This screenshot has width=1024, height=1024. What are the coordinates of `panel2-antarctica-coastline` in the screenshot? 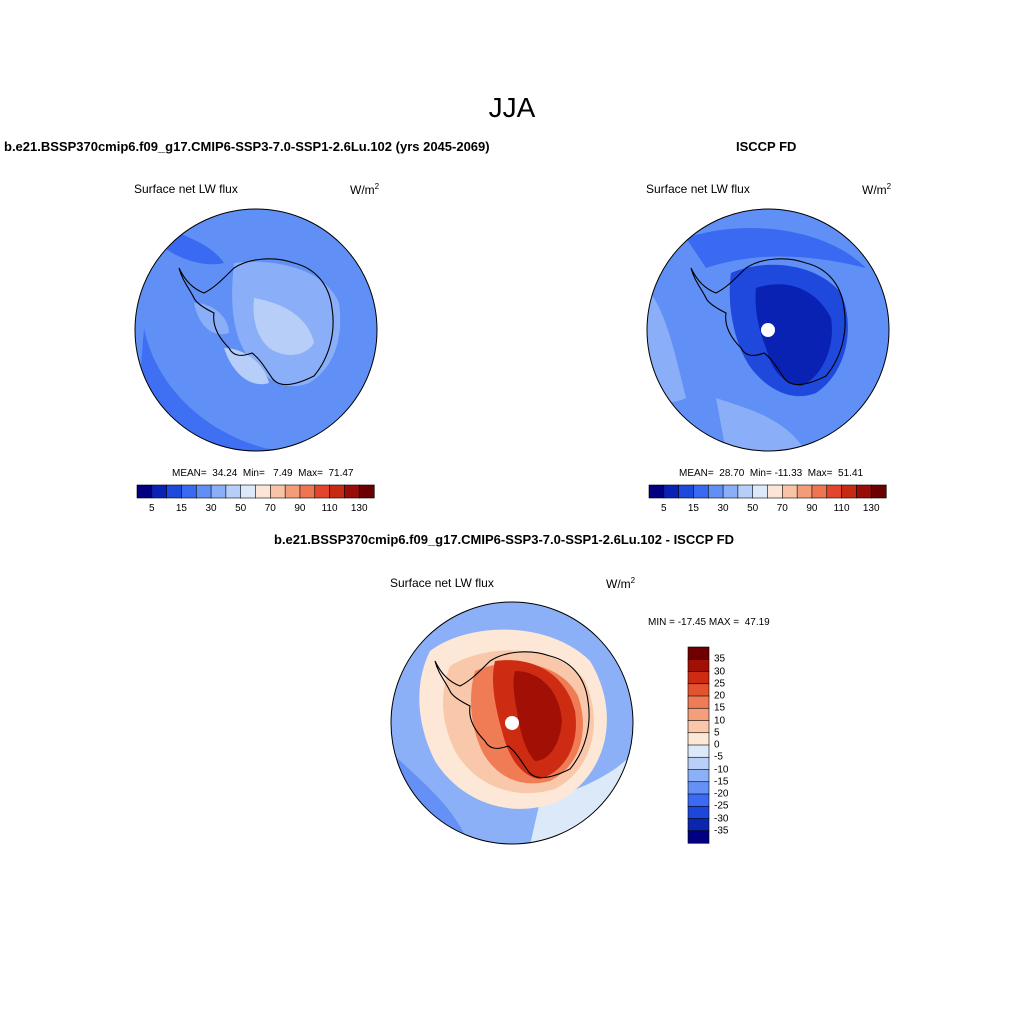 It's located at (768, 322).